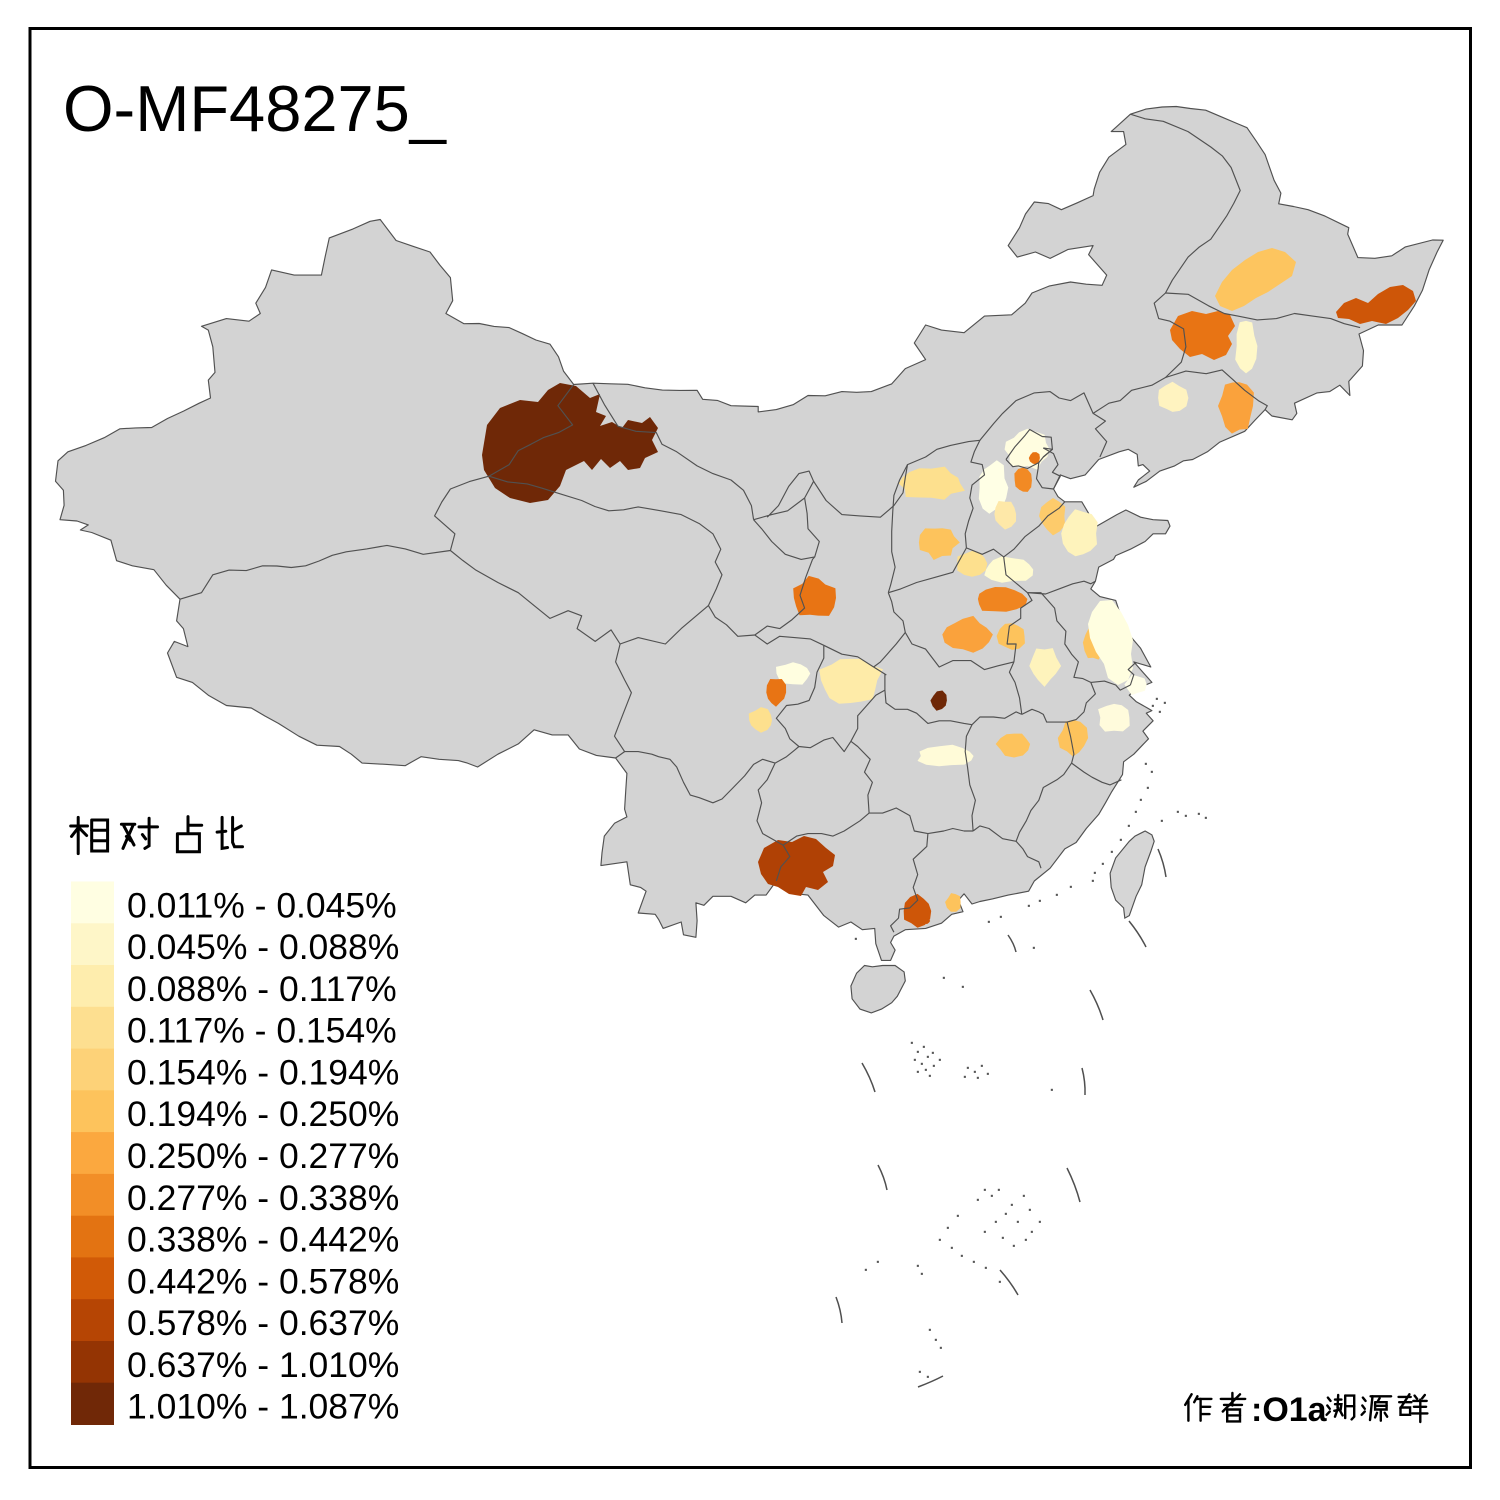 The width and height of the screenshot is (1500, 1500). I want to click on svg-text: 0.154% - 0.194%, so click(263, 1073).